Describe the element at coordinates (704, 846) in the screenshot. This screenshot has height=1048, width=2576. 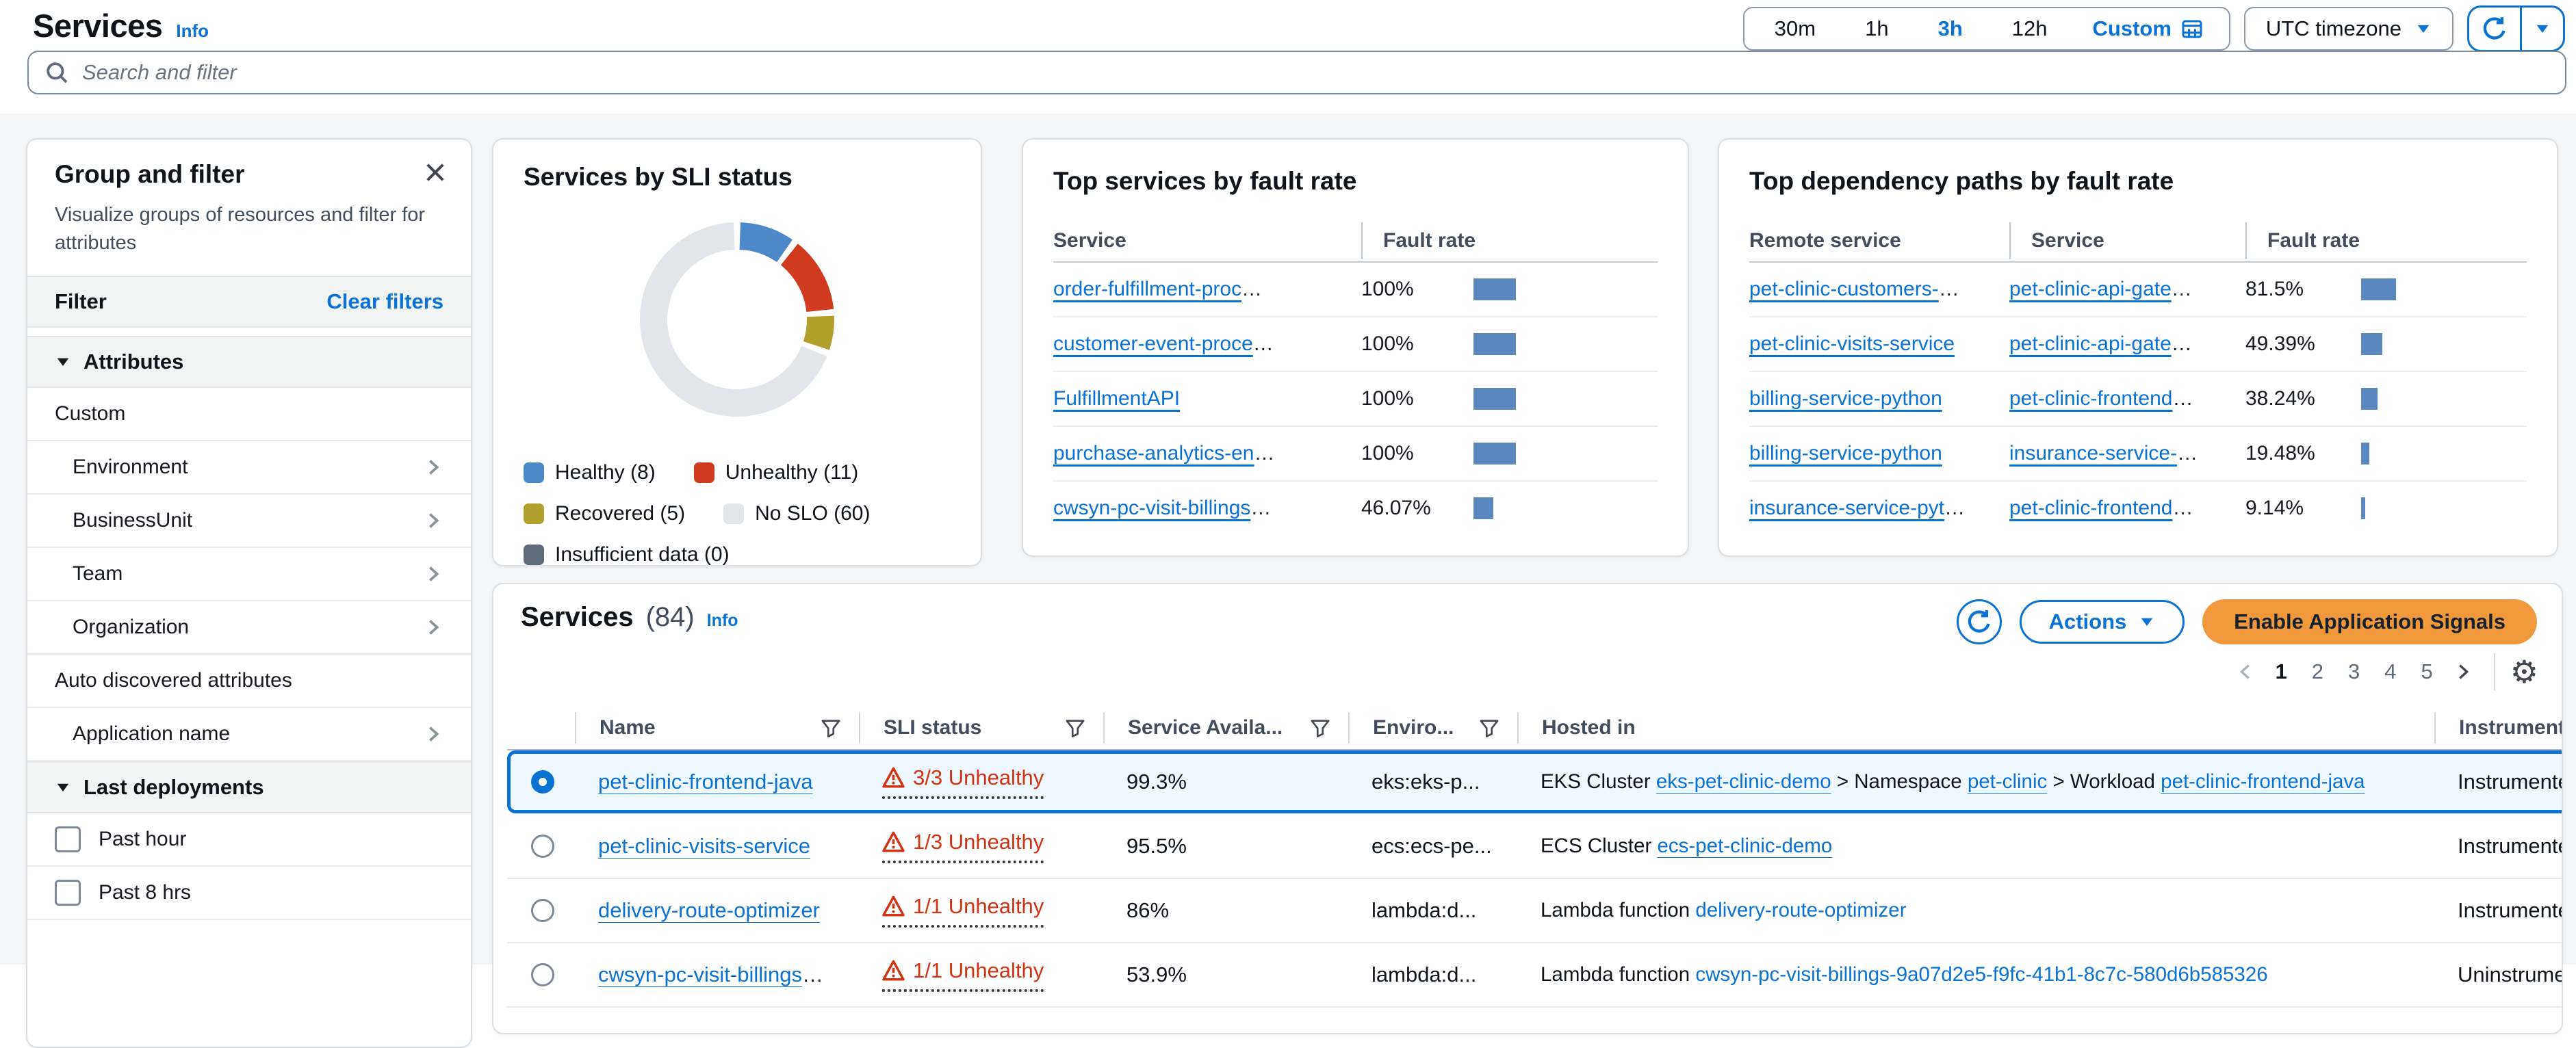
I see `service-name-link: pet-clinic-visits-service` at that location.